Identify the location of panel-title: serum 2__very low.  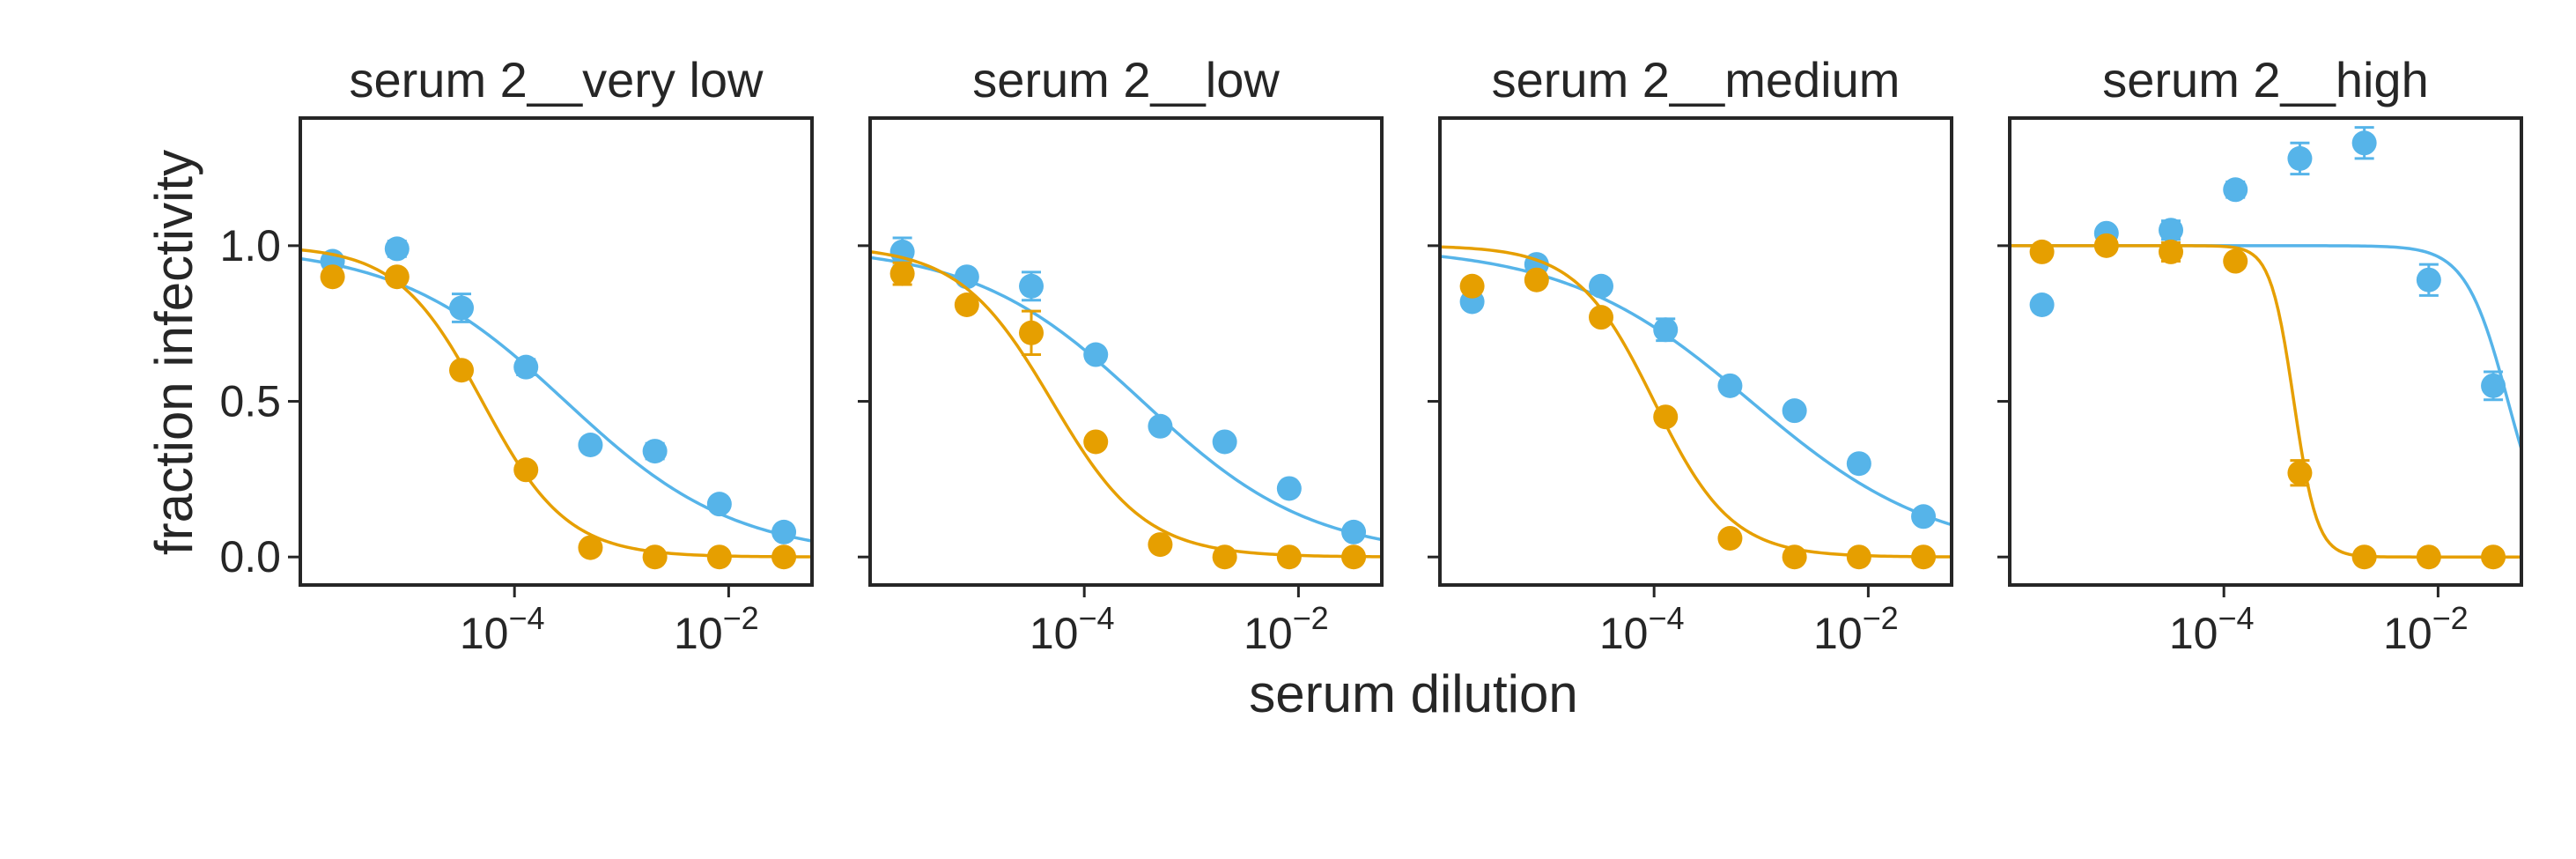
(557, 79).